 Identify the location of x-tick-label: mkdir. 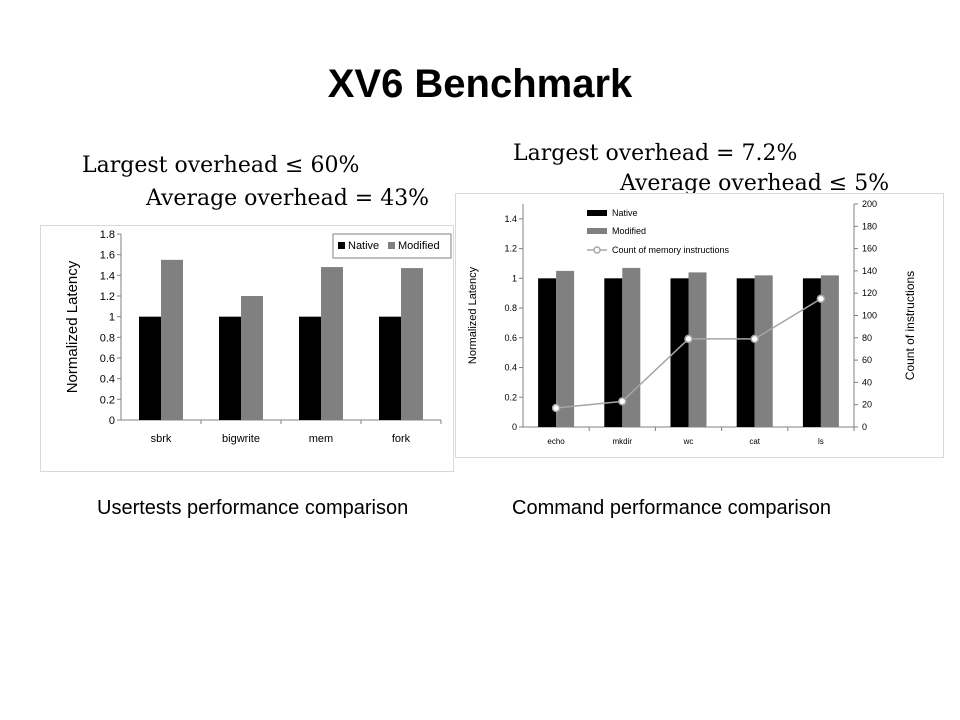
(623, 441).